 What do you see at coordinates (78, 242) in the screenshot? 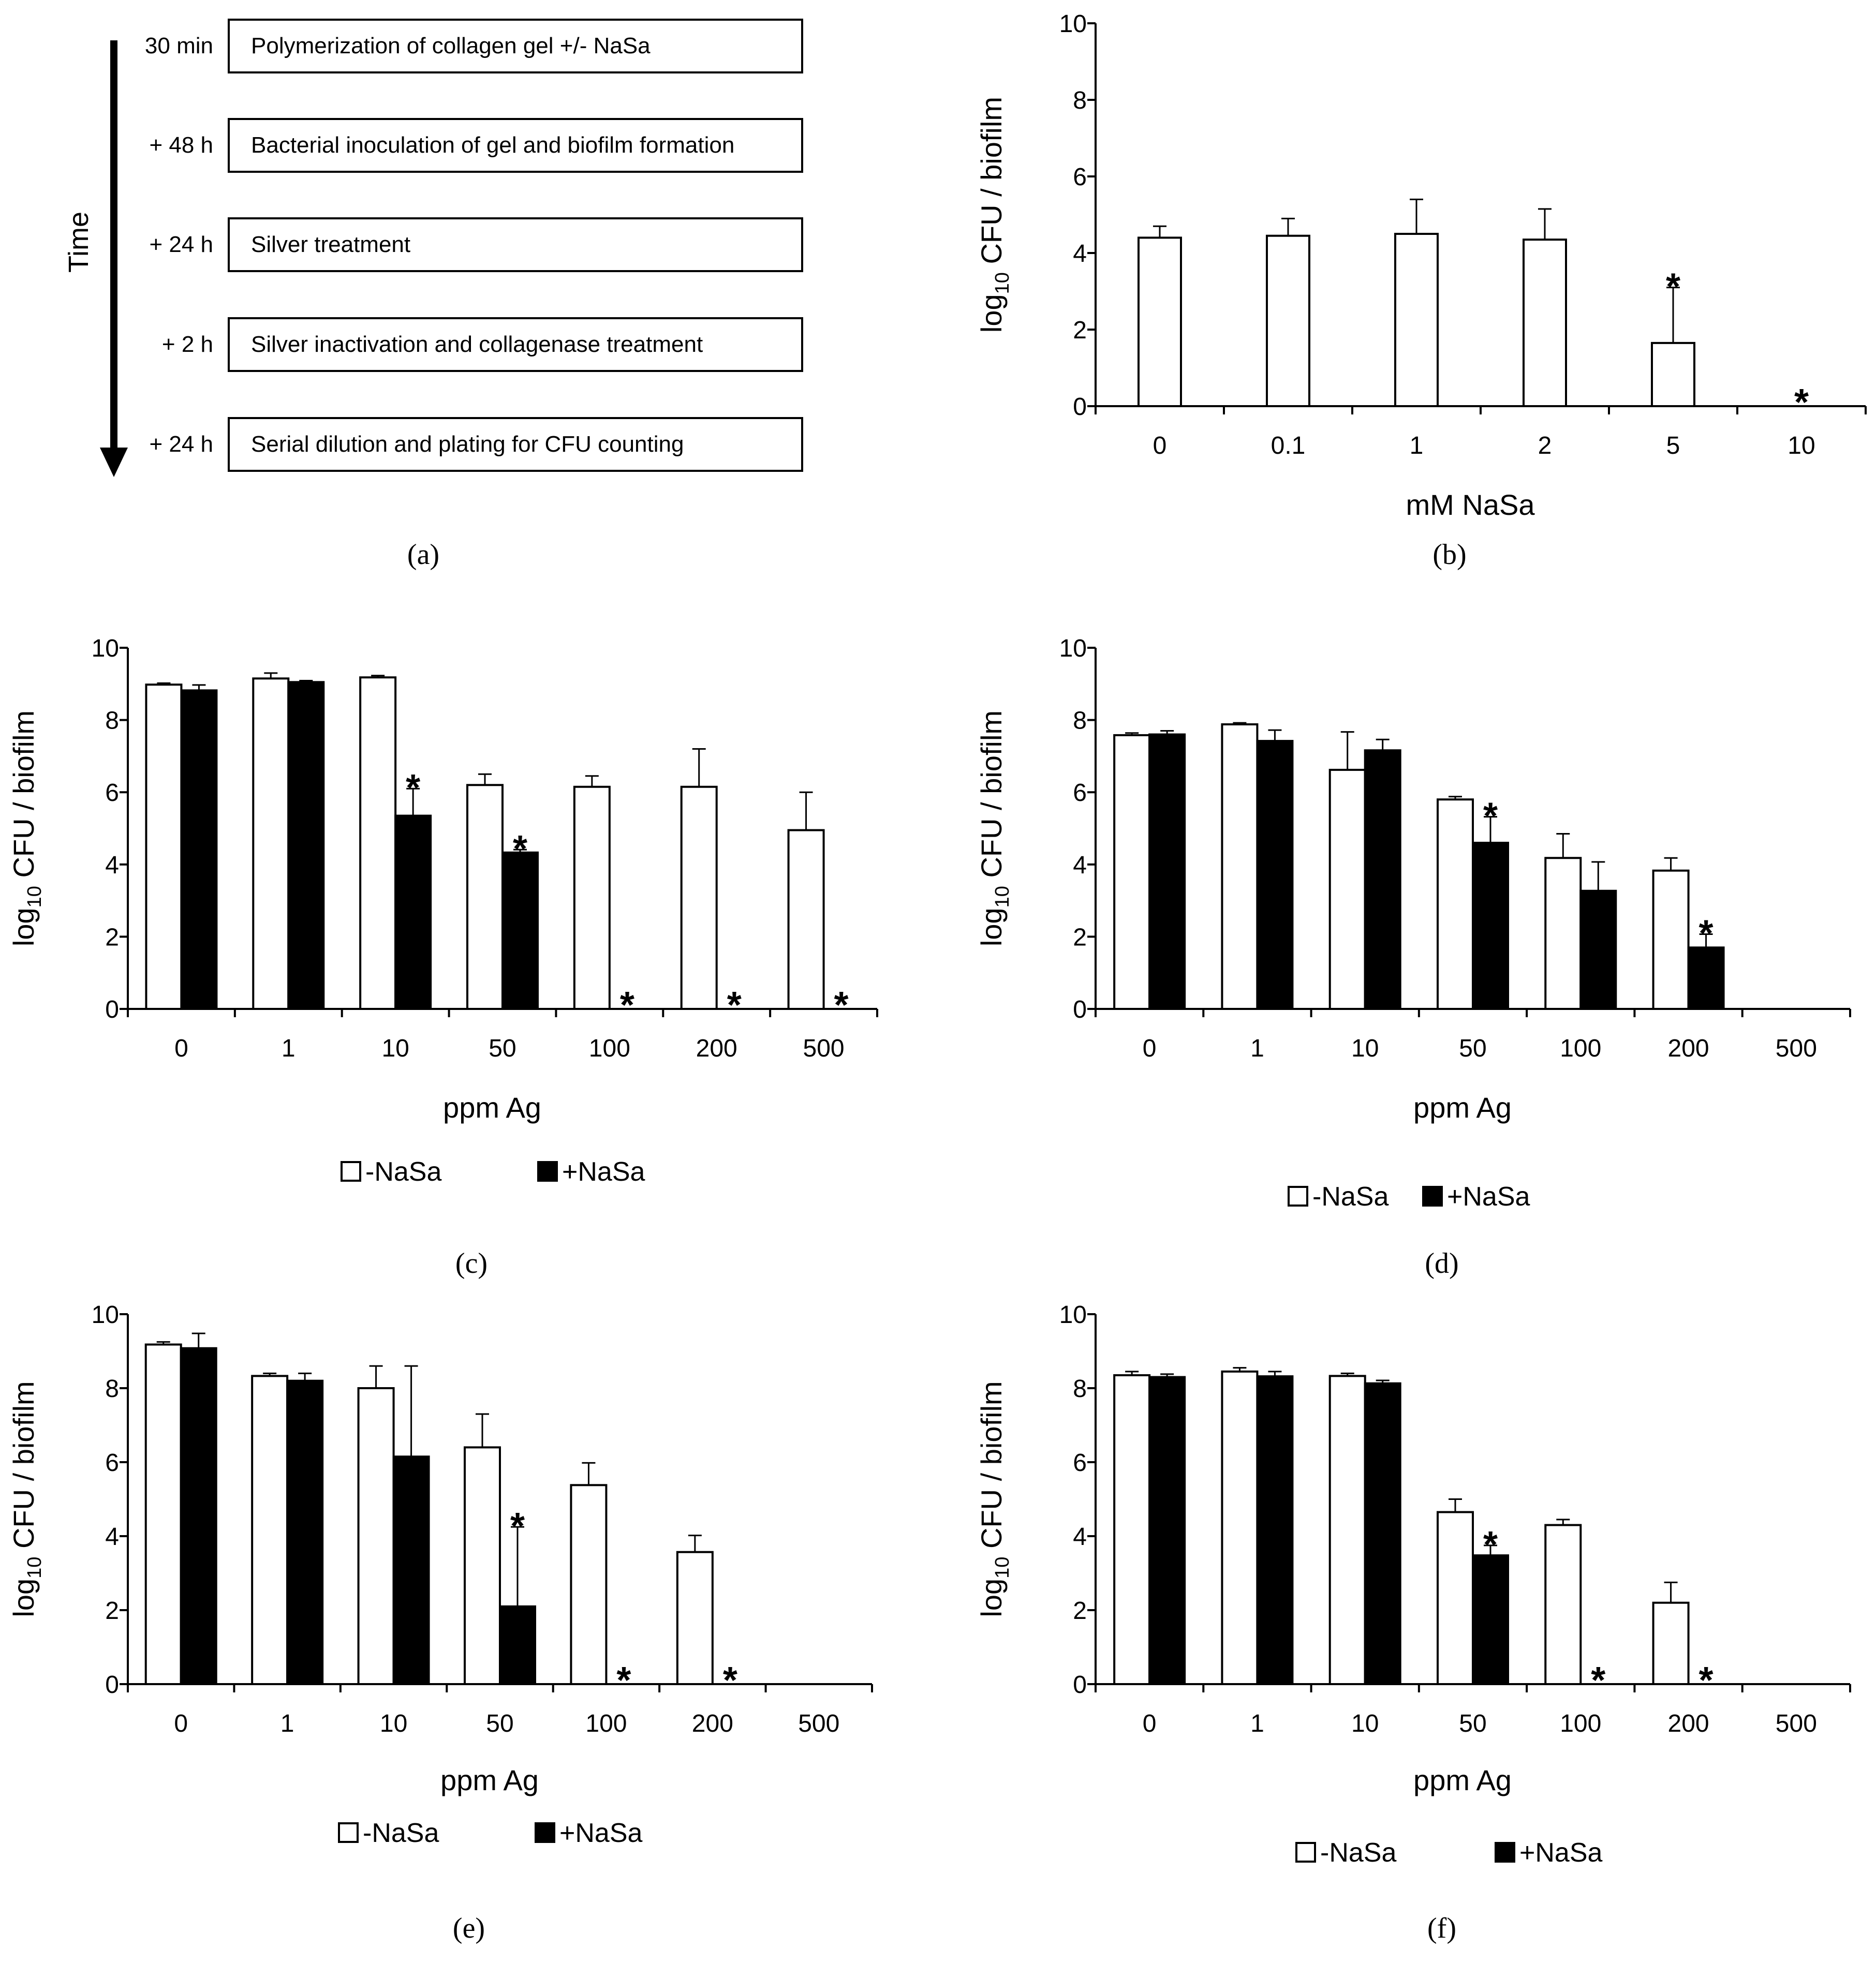
I see `time-axis-label: Time` at bounding box center [78, 242].